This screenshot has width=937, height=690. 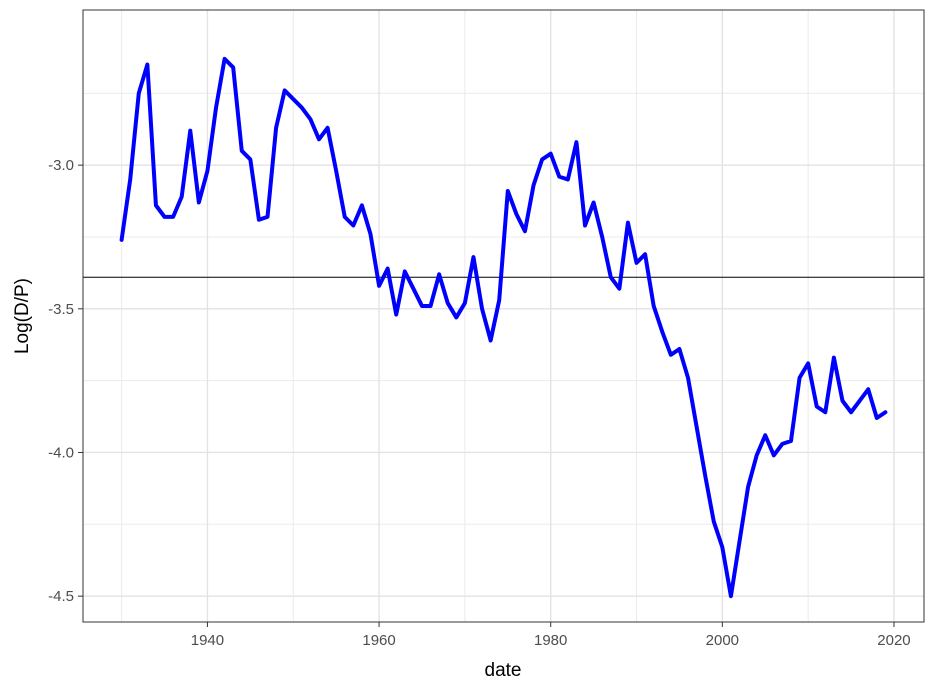 I want to click on y-axis-title: Log(D/P), so click(x=22, y=316).